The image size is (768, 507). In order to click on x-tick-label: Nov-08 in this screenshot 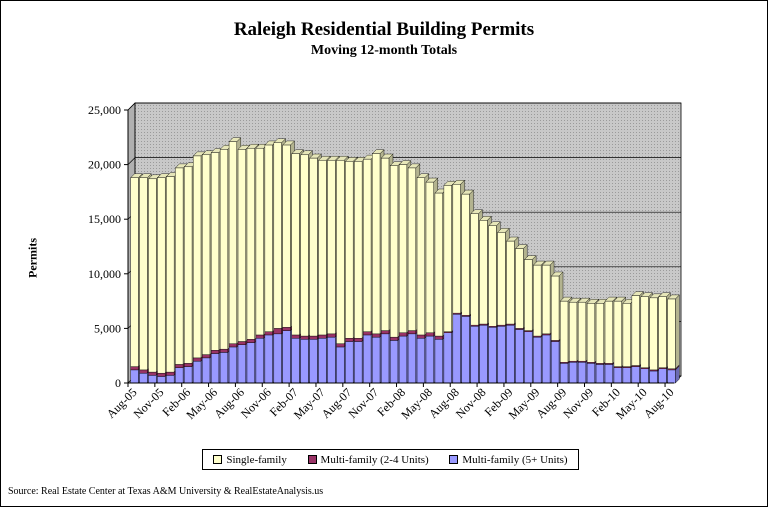, I will do `click(471, 403)`.